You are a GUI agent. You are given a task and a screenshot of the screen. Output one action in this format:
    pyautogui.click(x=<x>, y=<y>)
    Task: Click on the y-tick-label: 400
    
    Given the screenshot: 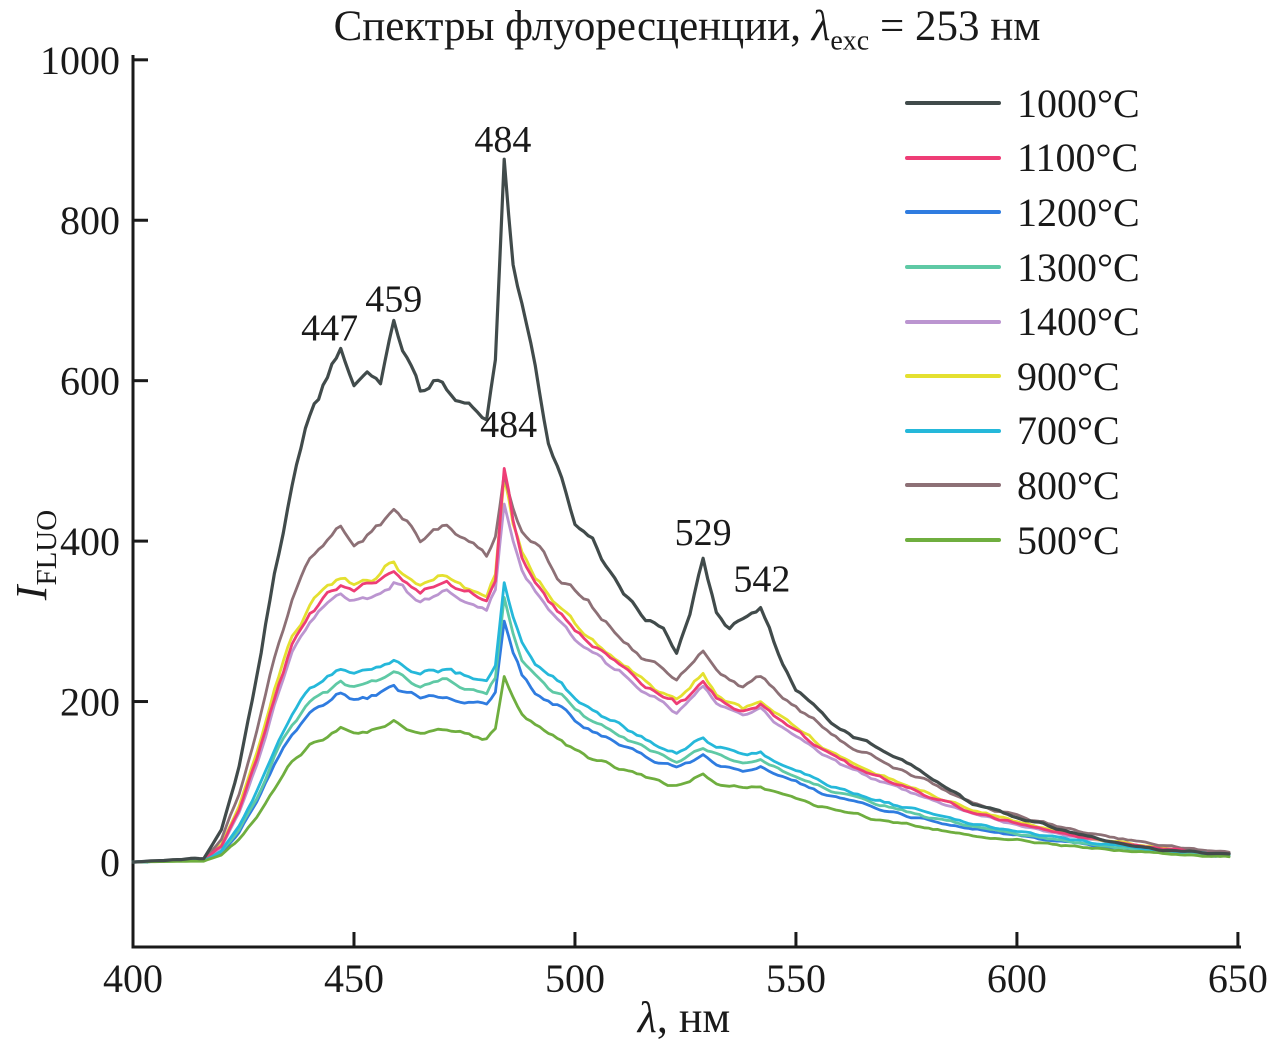 What is the action you would take?
    pyautogui.click(x=90, y=541)
    